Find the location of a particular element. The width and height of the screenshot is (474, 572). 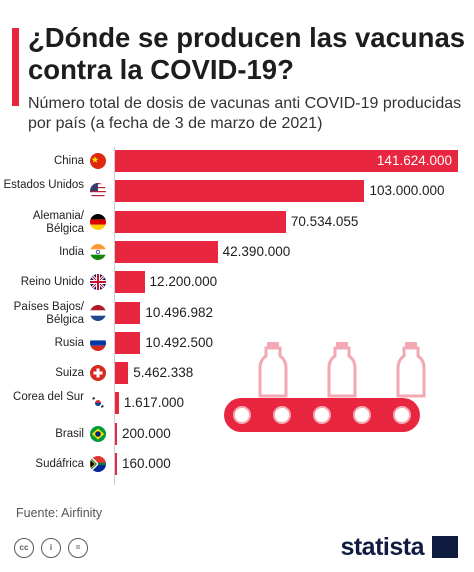

bar-row: Suiza 5.462.338 is located at coordinates (237, 377).